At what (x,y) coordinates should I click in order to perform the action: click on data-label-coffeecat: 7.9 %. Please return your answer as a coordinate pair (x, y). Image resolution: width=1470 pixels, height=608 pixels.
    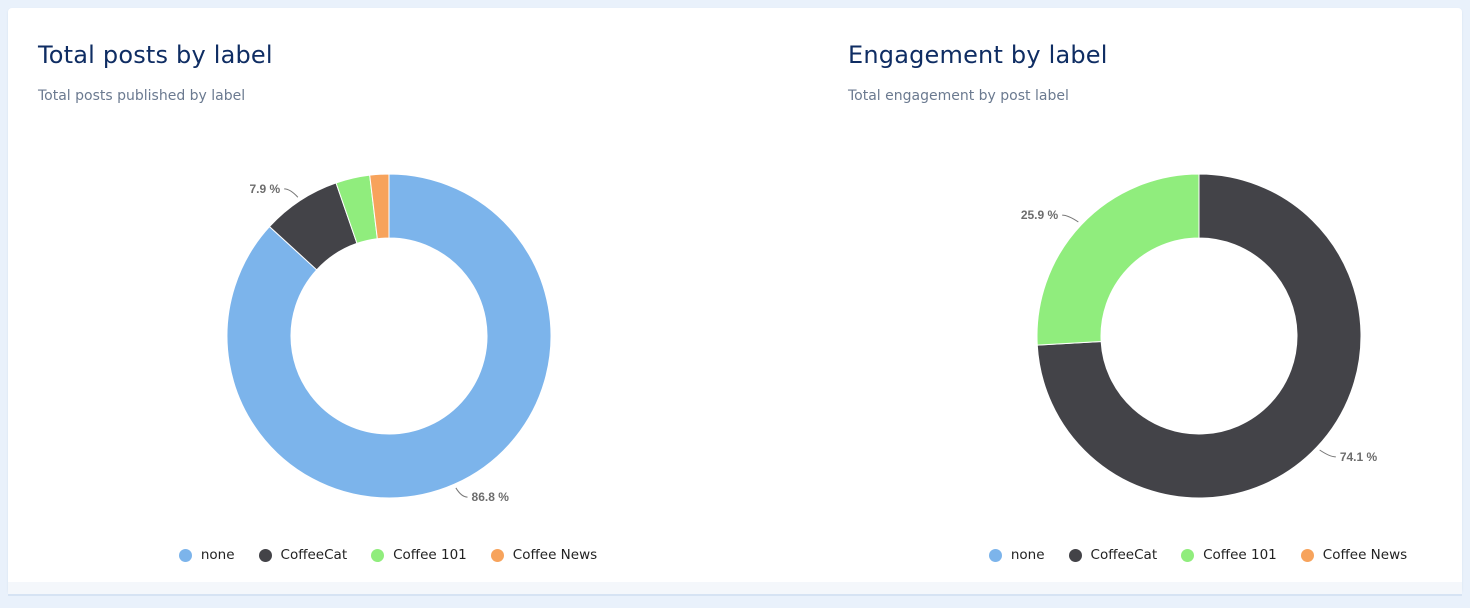
    Looking at the image, I should click on (264, 189).